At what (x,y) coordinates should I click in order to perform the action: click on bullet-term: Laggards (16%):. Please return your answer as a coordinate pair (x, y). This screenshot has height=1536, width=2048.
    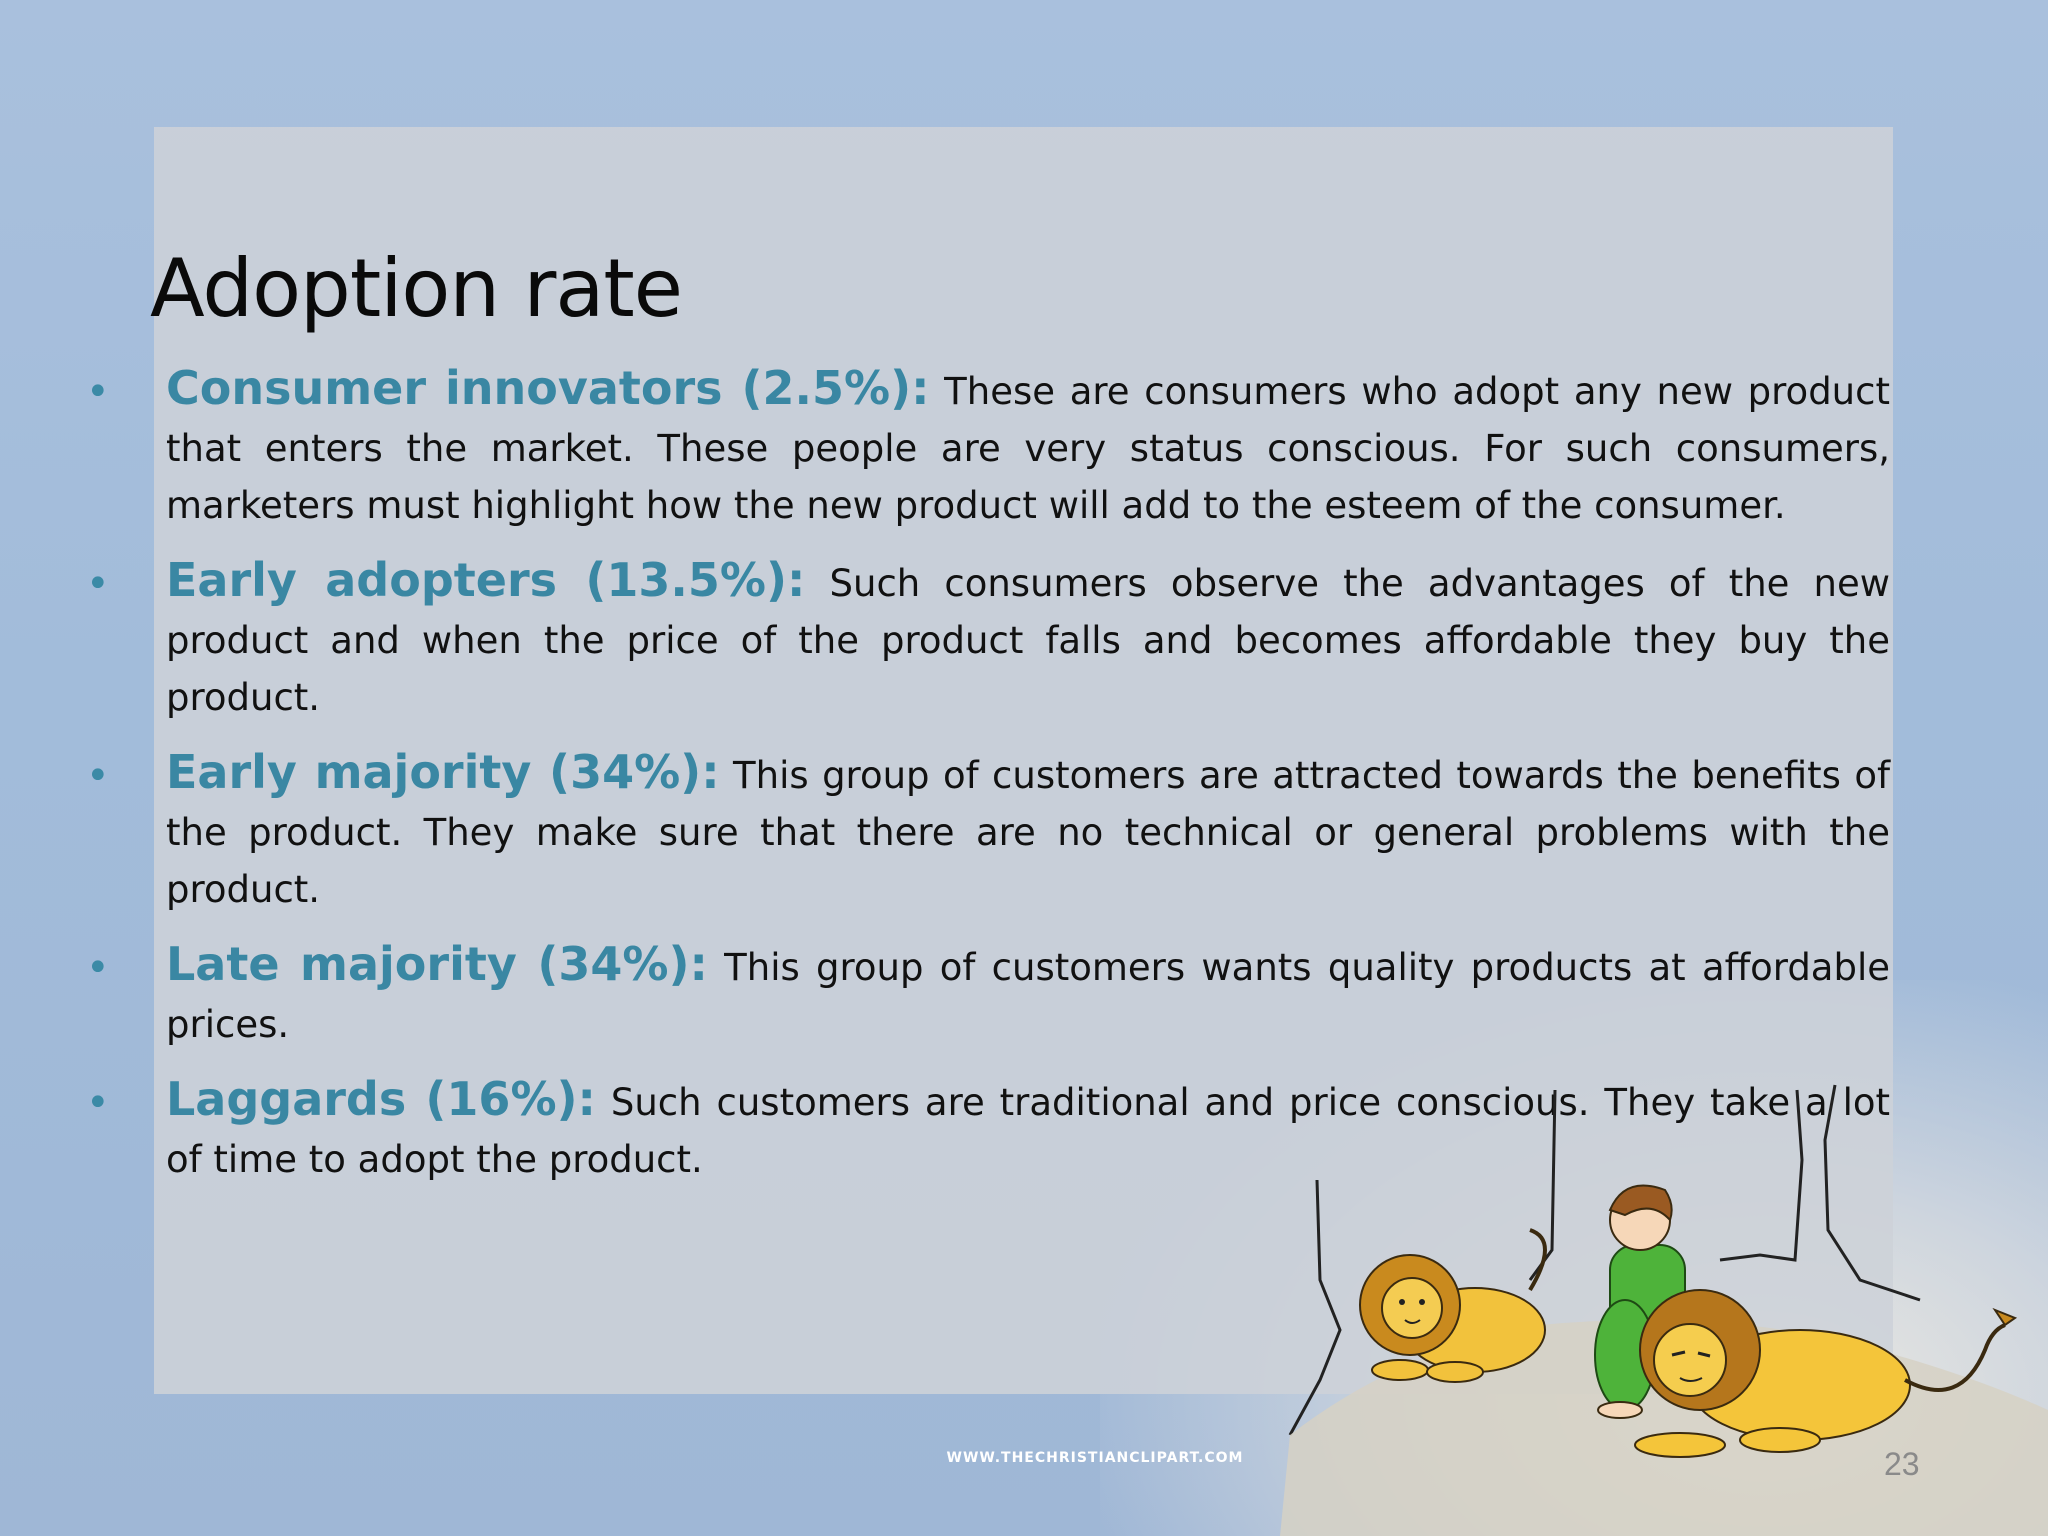
    Looking at the image, I should click on (381, 1099).